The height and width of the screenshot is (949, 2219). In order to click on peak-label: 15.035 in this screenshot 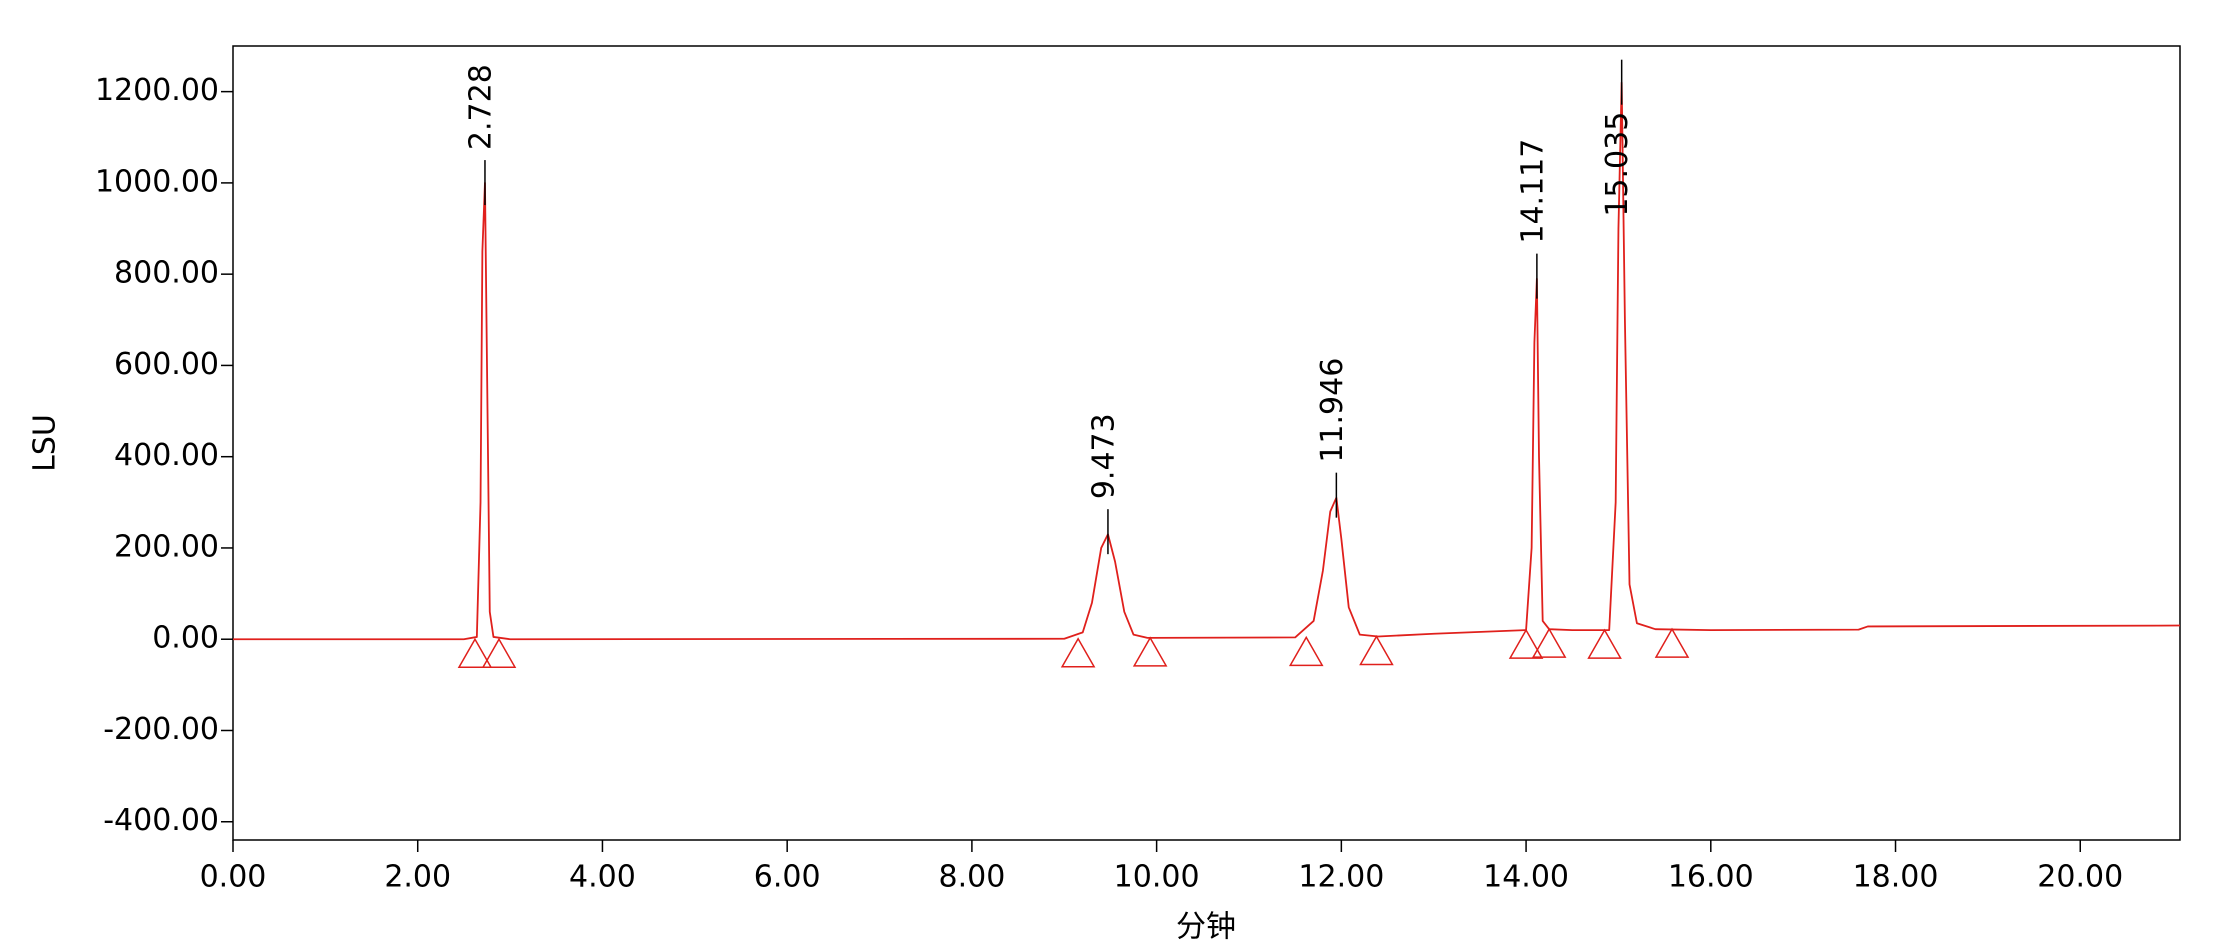, I will do `click(1617, 164)`.